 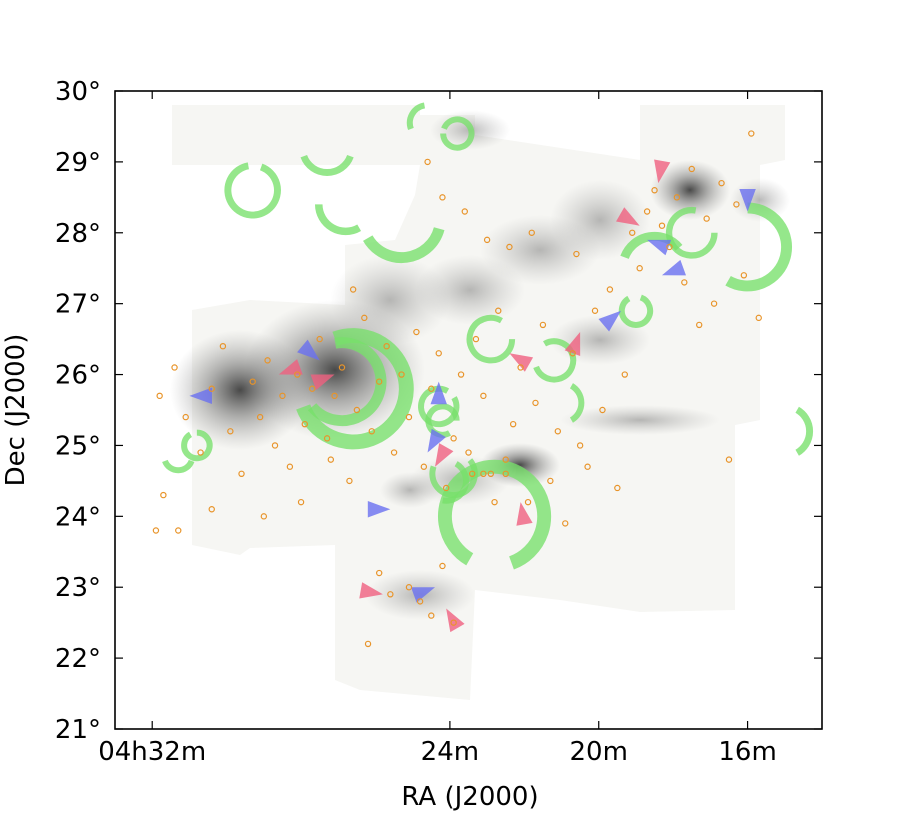 I want to click on y-tick-label: 23°, so click(x=78, y=588).